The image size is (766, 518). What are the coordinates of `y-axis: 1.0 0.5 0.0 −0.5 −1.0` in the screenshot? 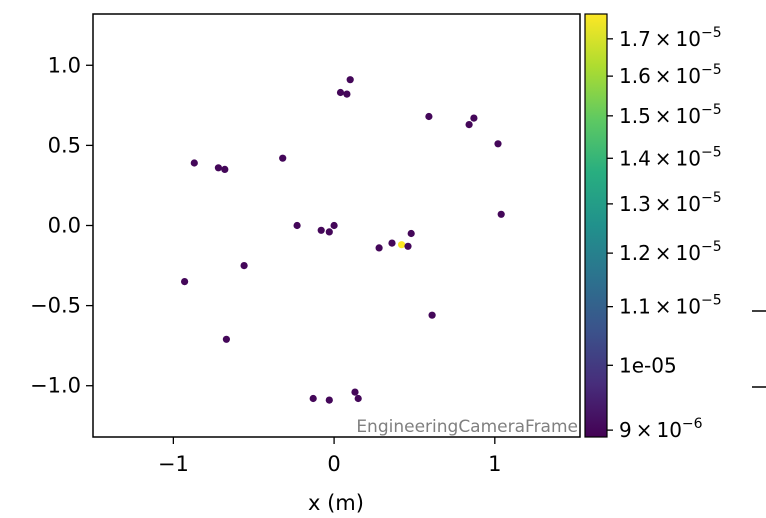 It's located at (61, 225).